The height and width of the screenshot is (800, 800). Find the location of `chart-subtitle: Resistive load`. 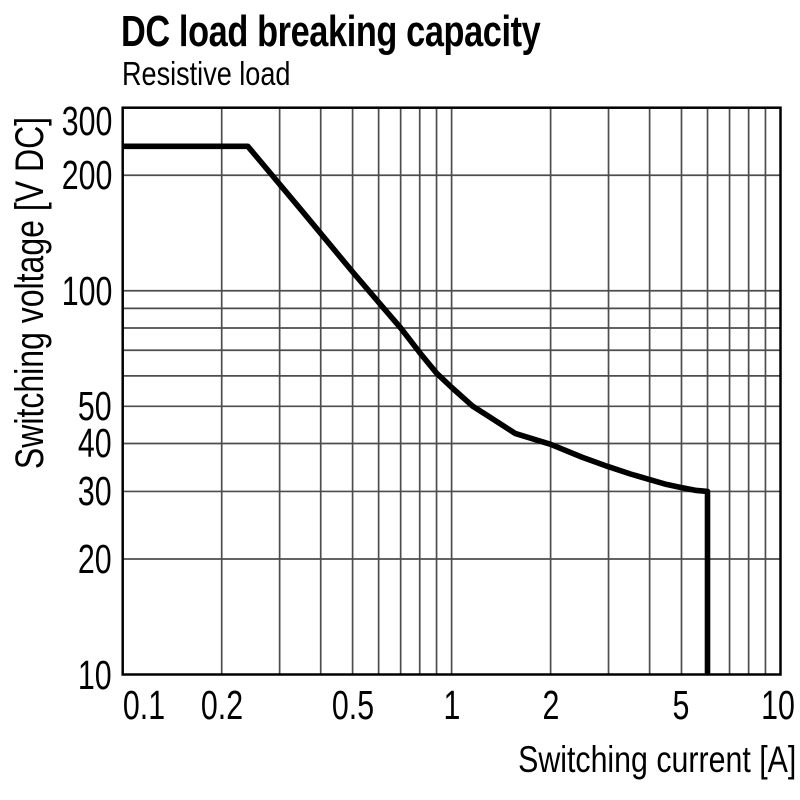

chart-subtitle: Resistive load is located at coordinates (206, 73).